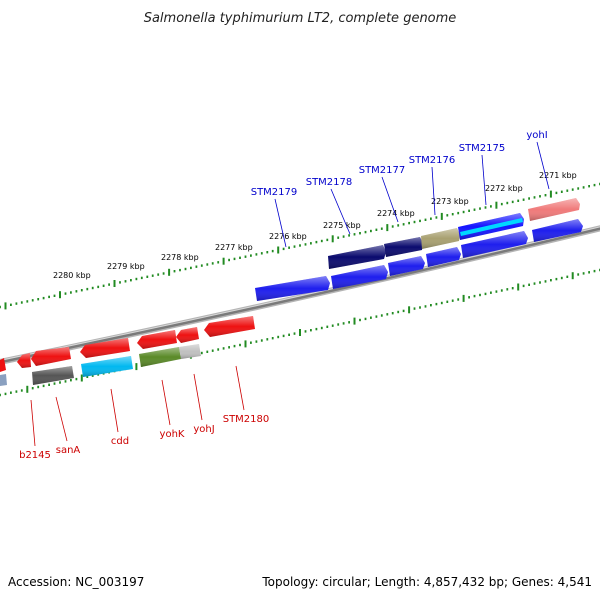  Describe the element at coordinates (190, 351) in the screenshot. I see `gene-block-yohj` at that location.